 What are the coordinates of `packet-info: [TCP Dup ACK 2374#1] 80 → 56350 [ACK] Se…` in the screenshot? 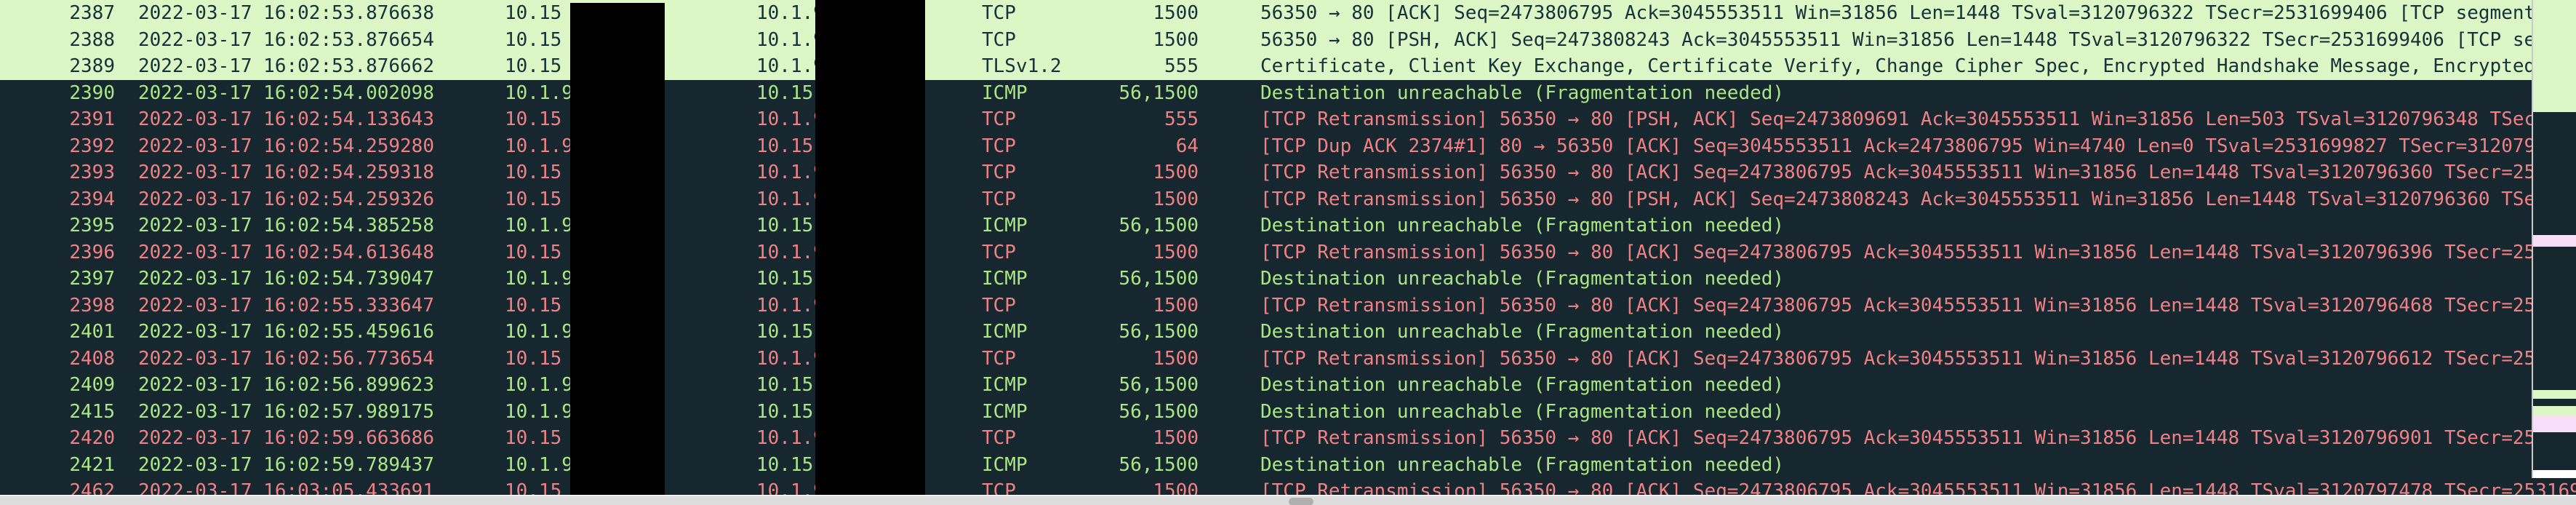 It's located at (1898, 146).